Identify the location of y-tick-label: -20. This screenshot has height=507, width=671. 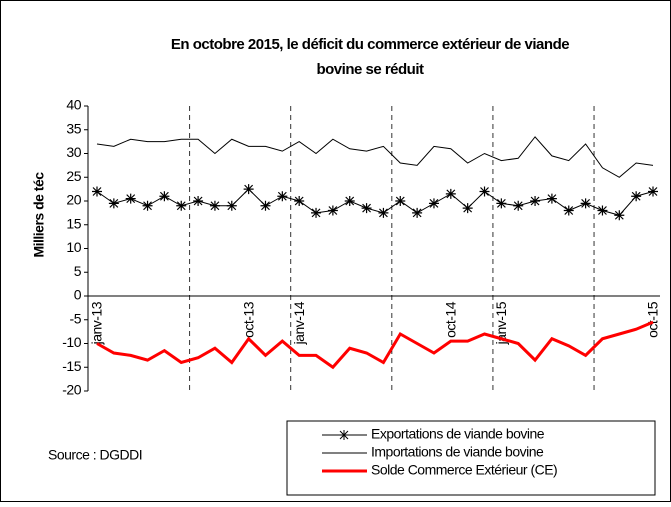
(71, 390).